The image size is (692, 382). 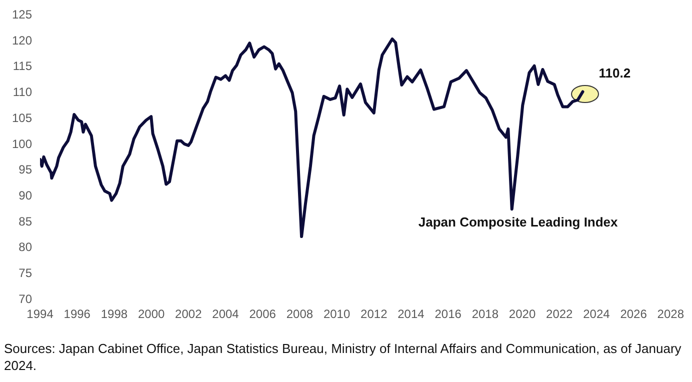 What do you see at coordinates (25, 221) in the screenshot?
I see `y-tick-label: 85` at bounding box center [25, 221].